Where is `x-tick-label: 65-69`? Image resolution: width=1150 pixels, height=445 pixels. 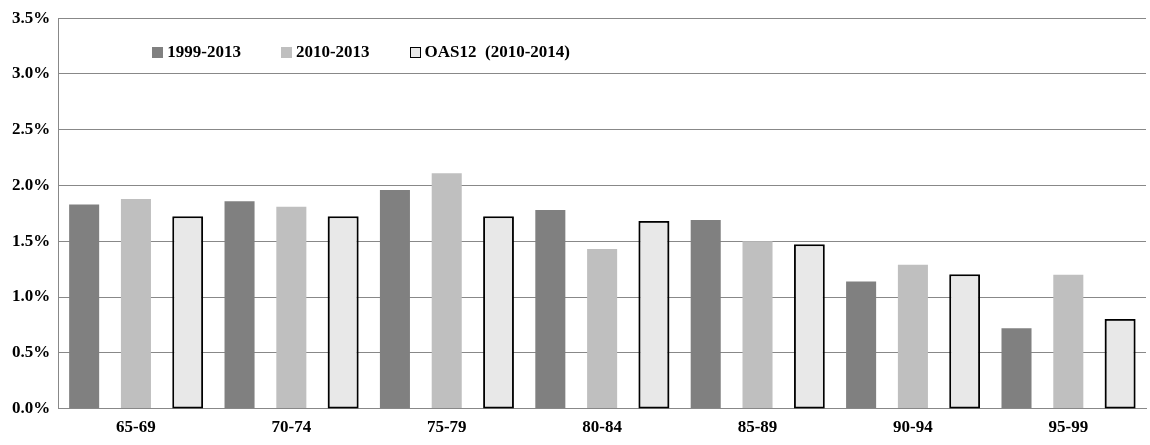 x-tick-label: 65-69 is located at coordinates (136, 427).